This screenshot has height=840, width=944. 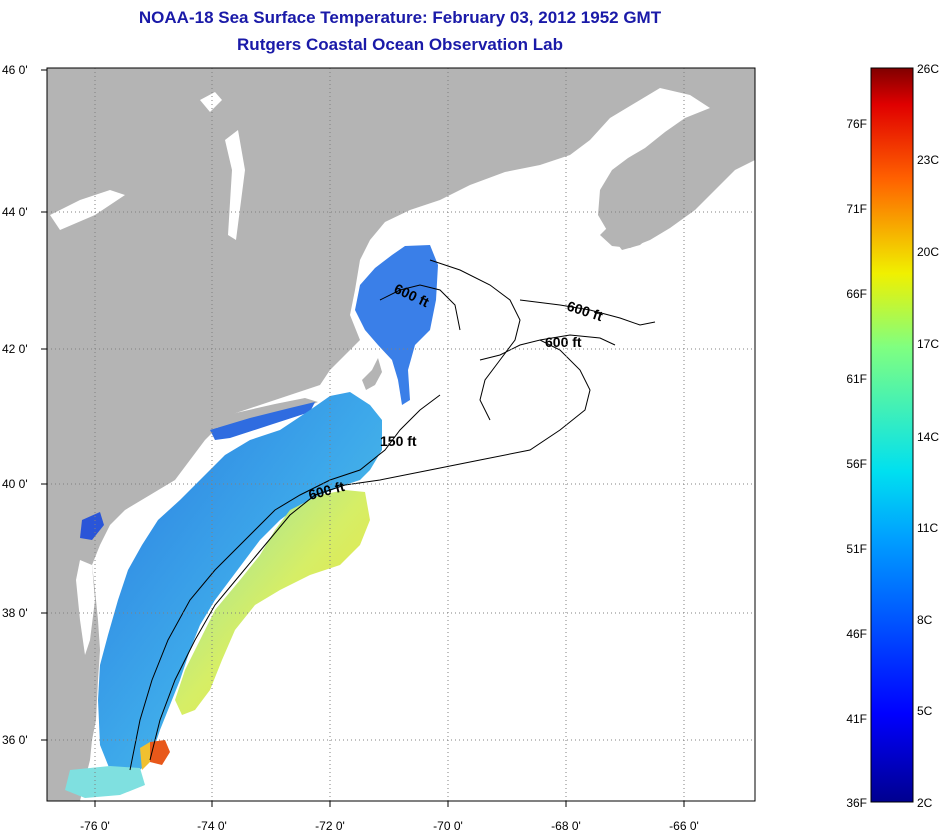 I want to click on lon-label: -72 0', so click(x=330, y=826).